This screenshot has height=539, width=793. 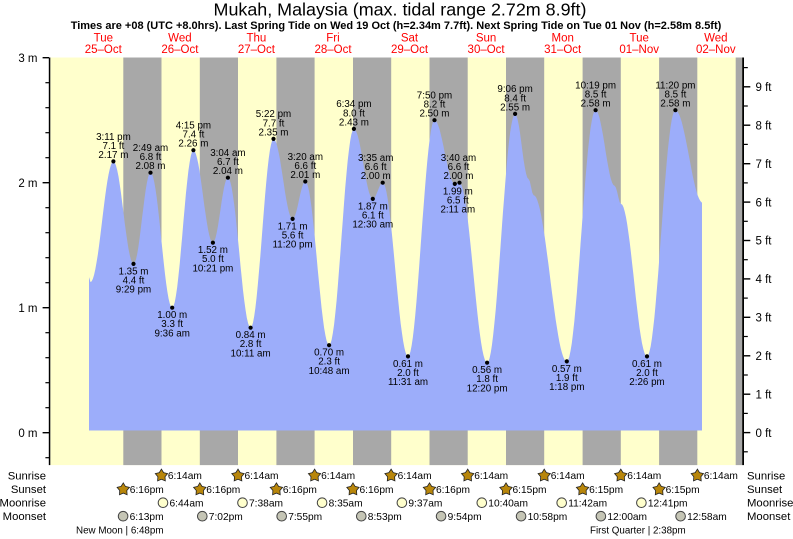 What do you see at coordinates (333, 50) in the screenshot?
I see `svg-text: 28–Oct` at bounding box center [333, 50].